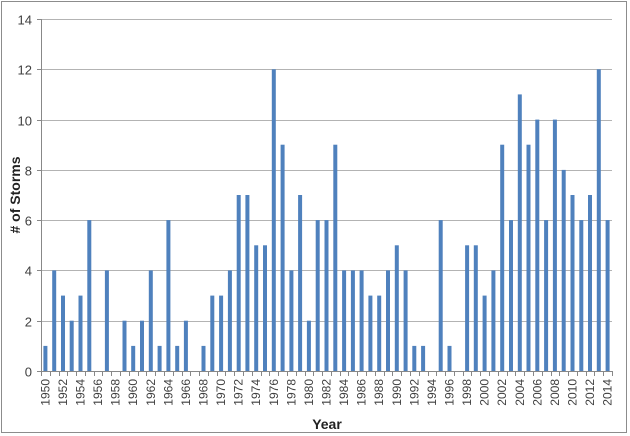 This screenshot has height=436, width=630. I want to click on bar-1951, so click(54, 320).